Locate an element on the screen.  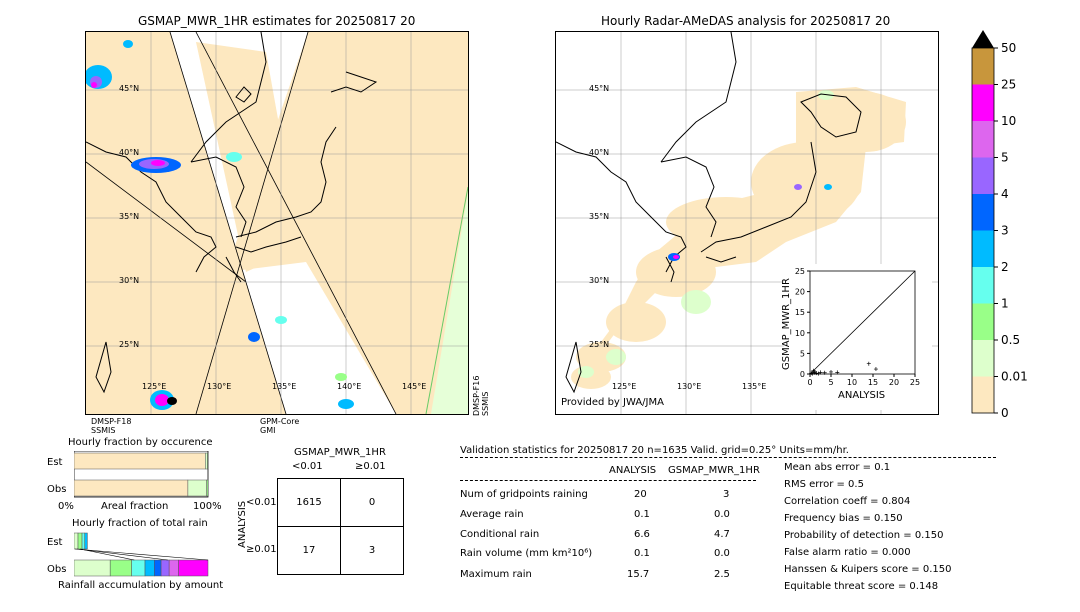
radar-rain is located at coordinates (750, 222).